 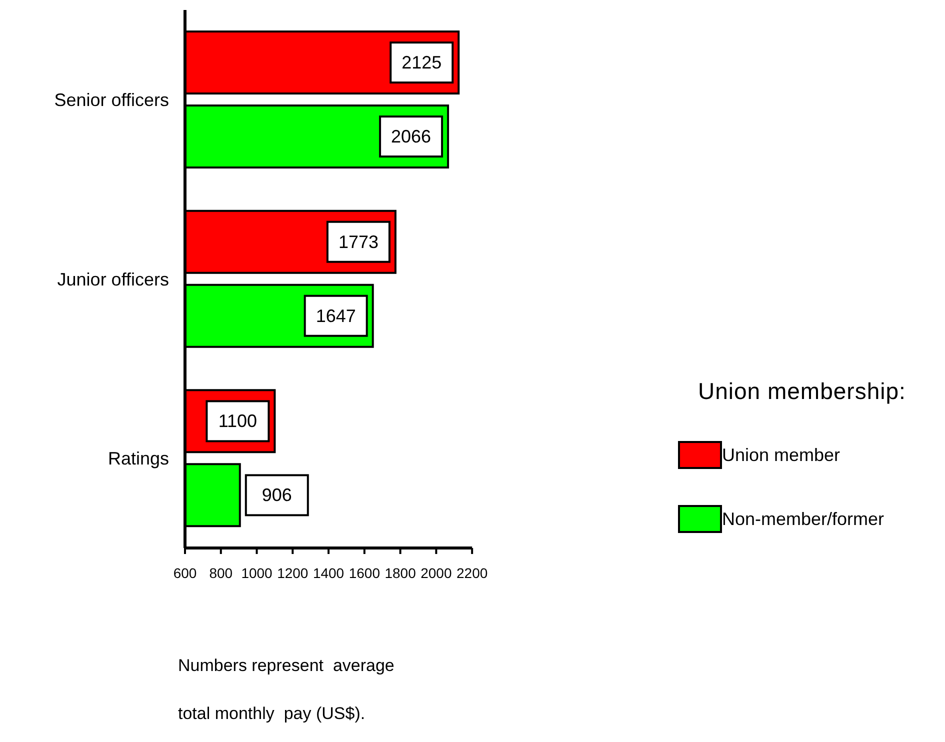 I want to click on x-tick-label: 800, so click(x=221, y=573).